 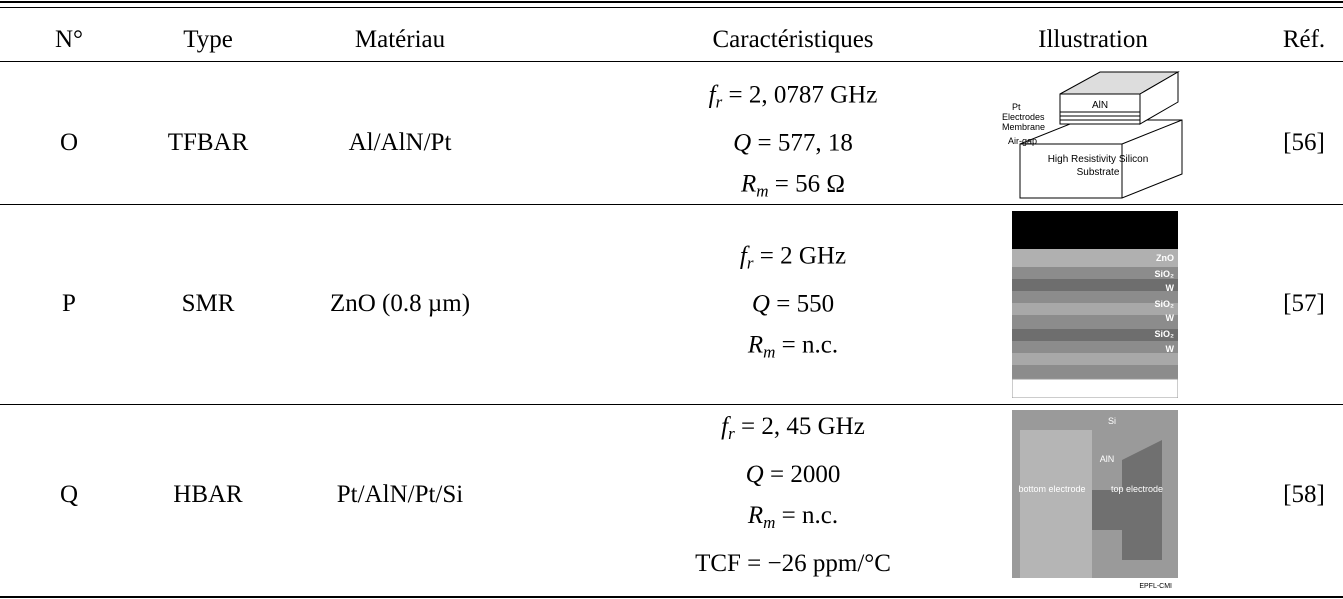 I want to click on label: High Resistivity Silicon, so click(x=1098, y=159).